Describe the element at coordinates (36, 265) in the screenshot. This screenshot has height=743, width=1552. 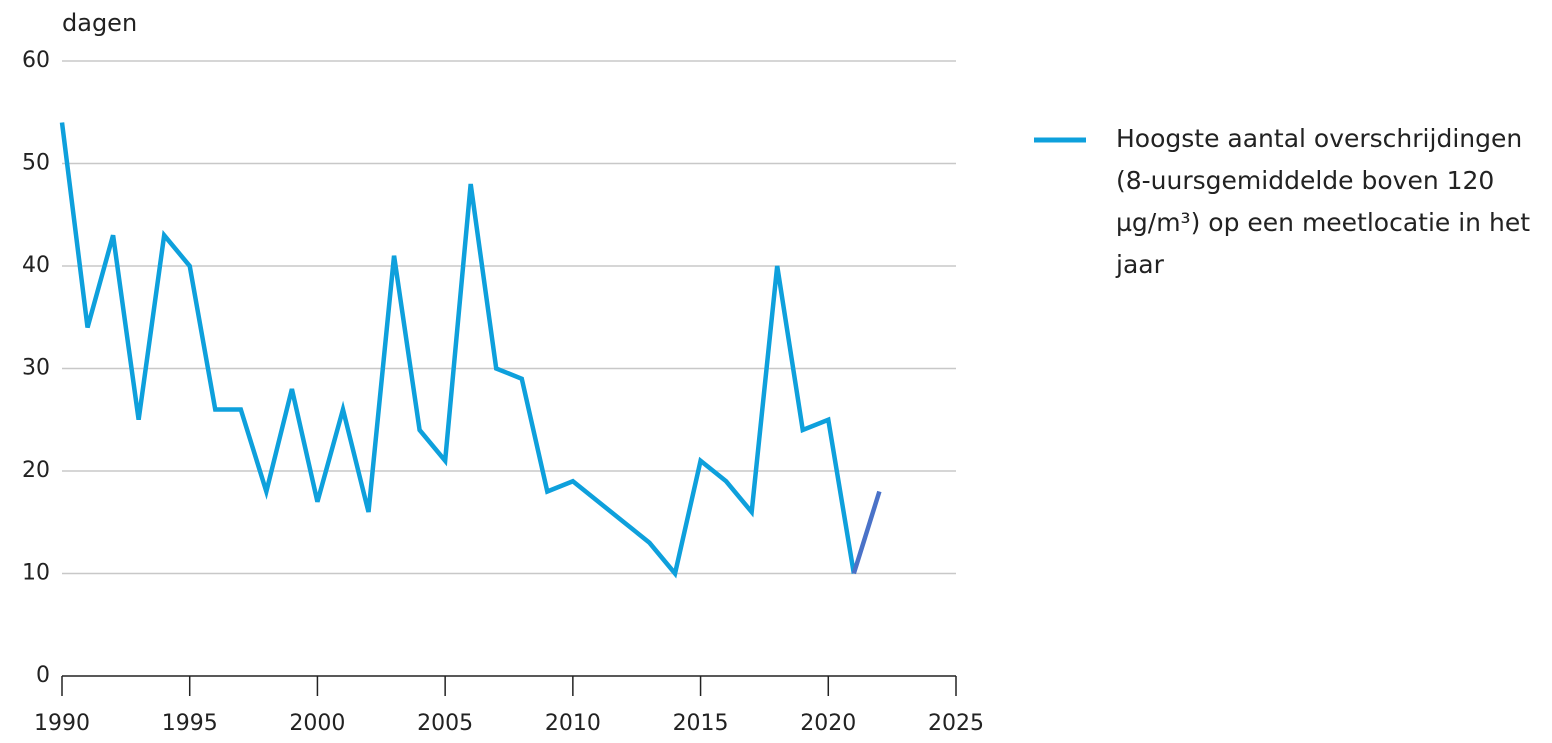
I see `y-tick-label: 40` at that location.